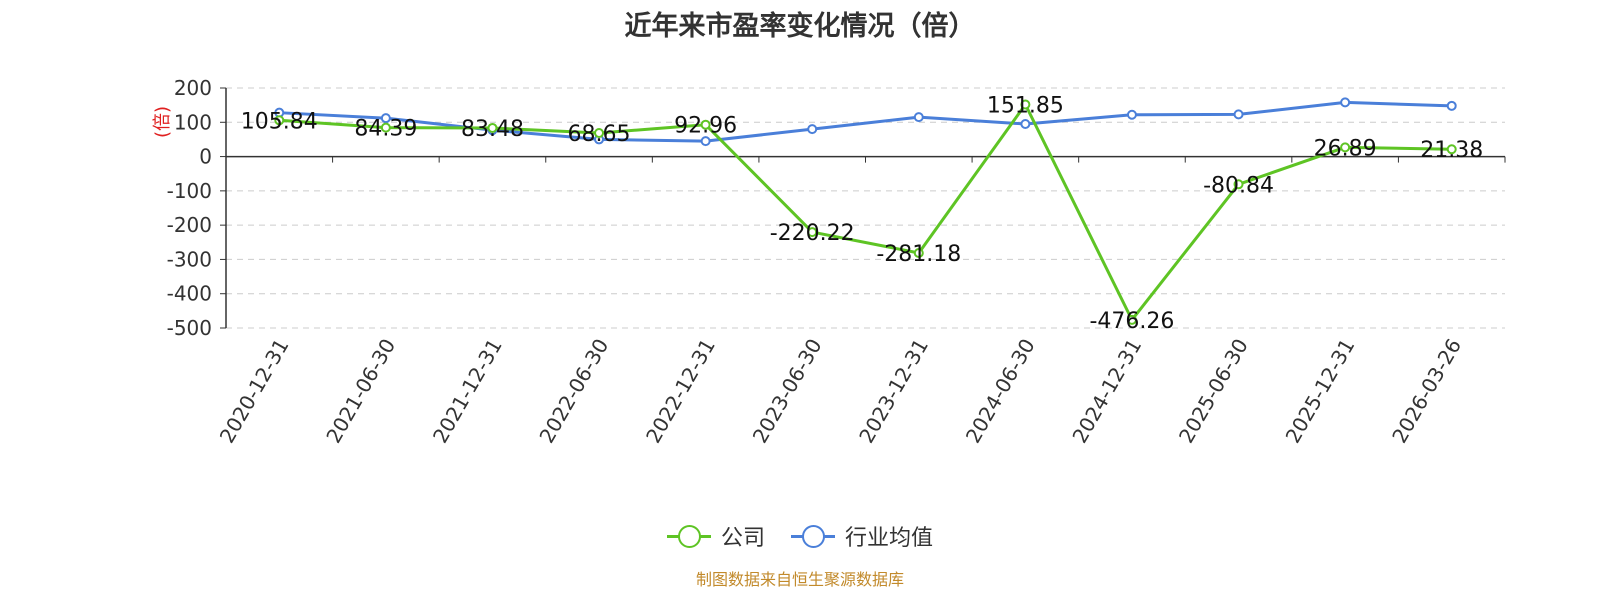  What do you see at coordinates (193, 88) in the screenshot?
I see `y-tick-label: 200` at bounding box center [193, 88].